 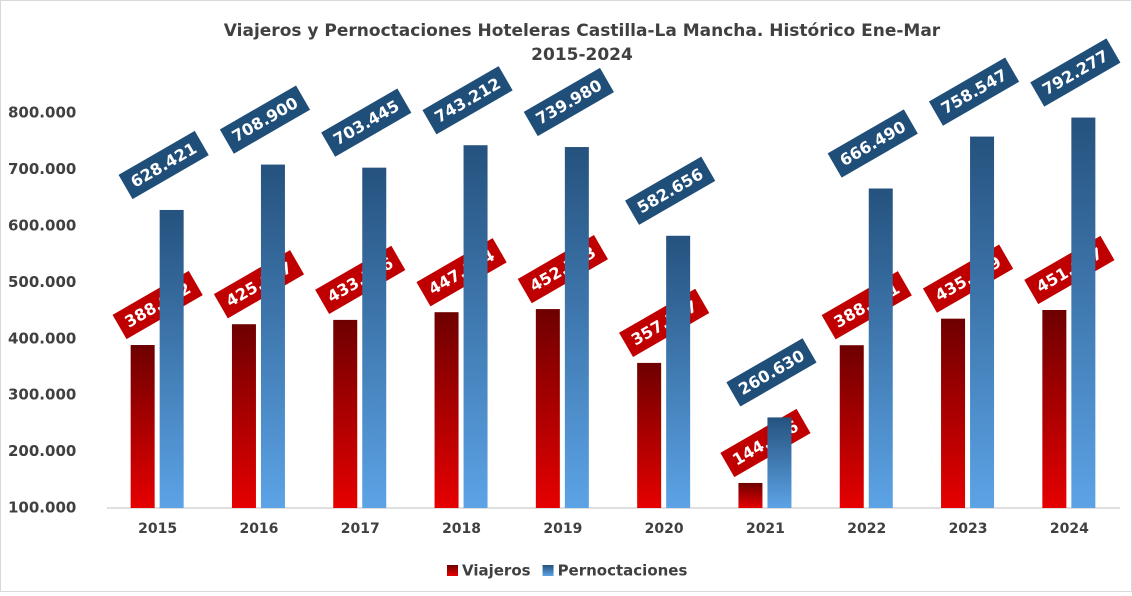 What do you see at coordinates (157, 529) in the screenshot?
I see `x-tick-label: 2015` at bounding box center [157, 529].